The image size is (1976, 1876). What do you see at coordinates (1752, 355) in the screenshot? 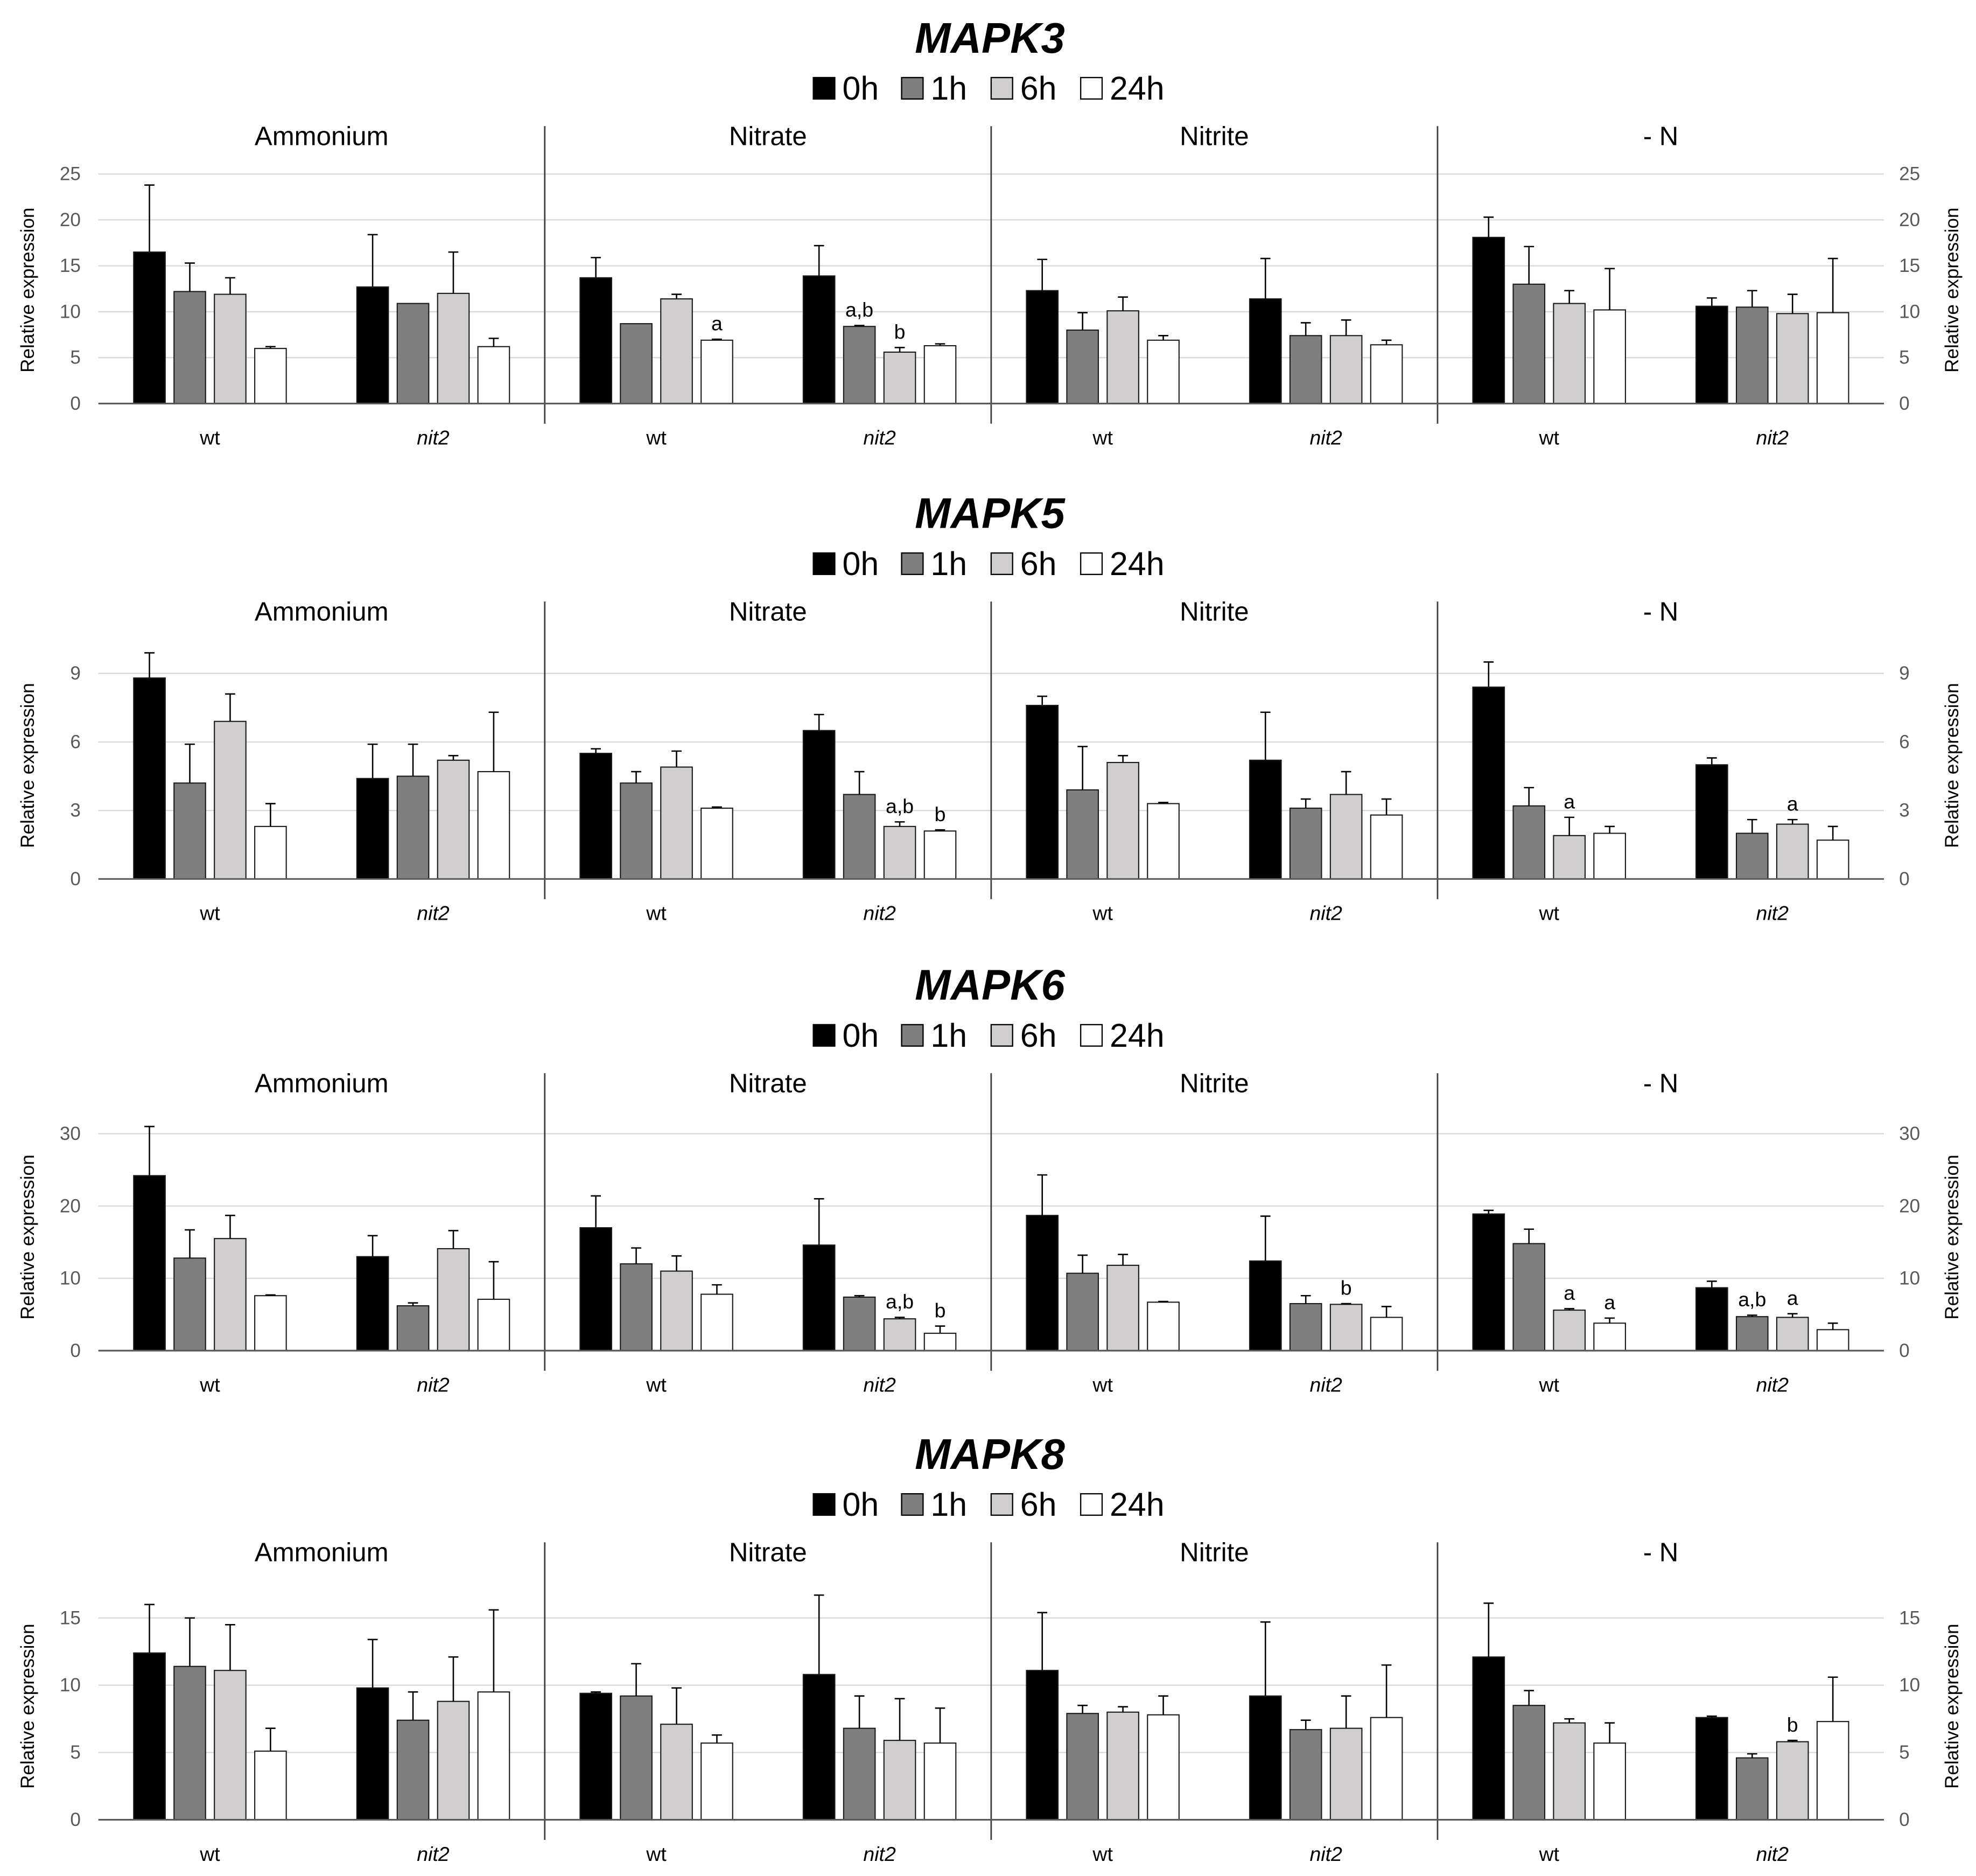
I see `bar-mapk3-n-nit2-1h` at bounding box center [1752, 355].